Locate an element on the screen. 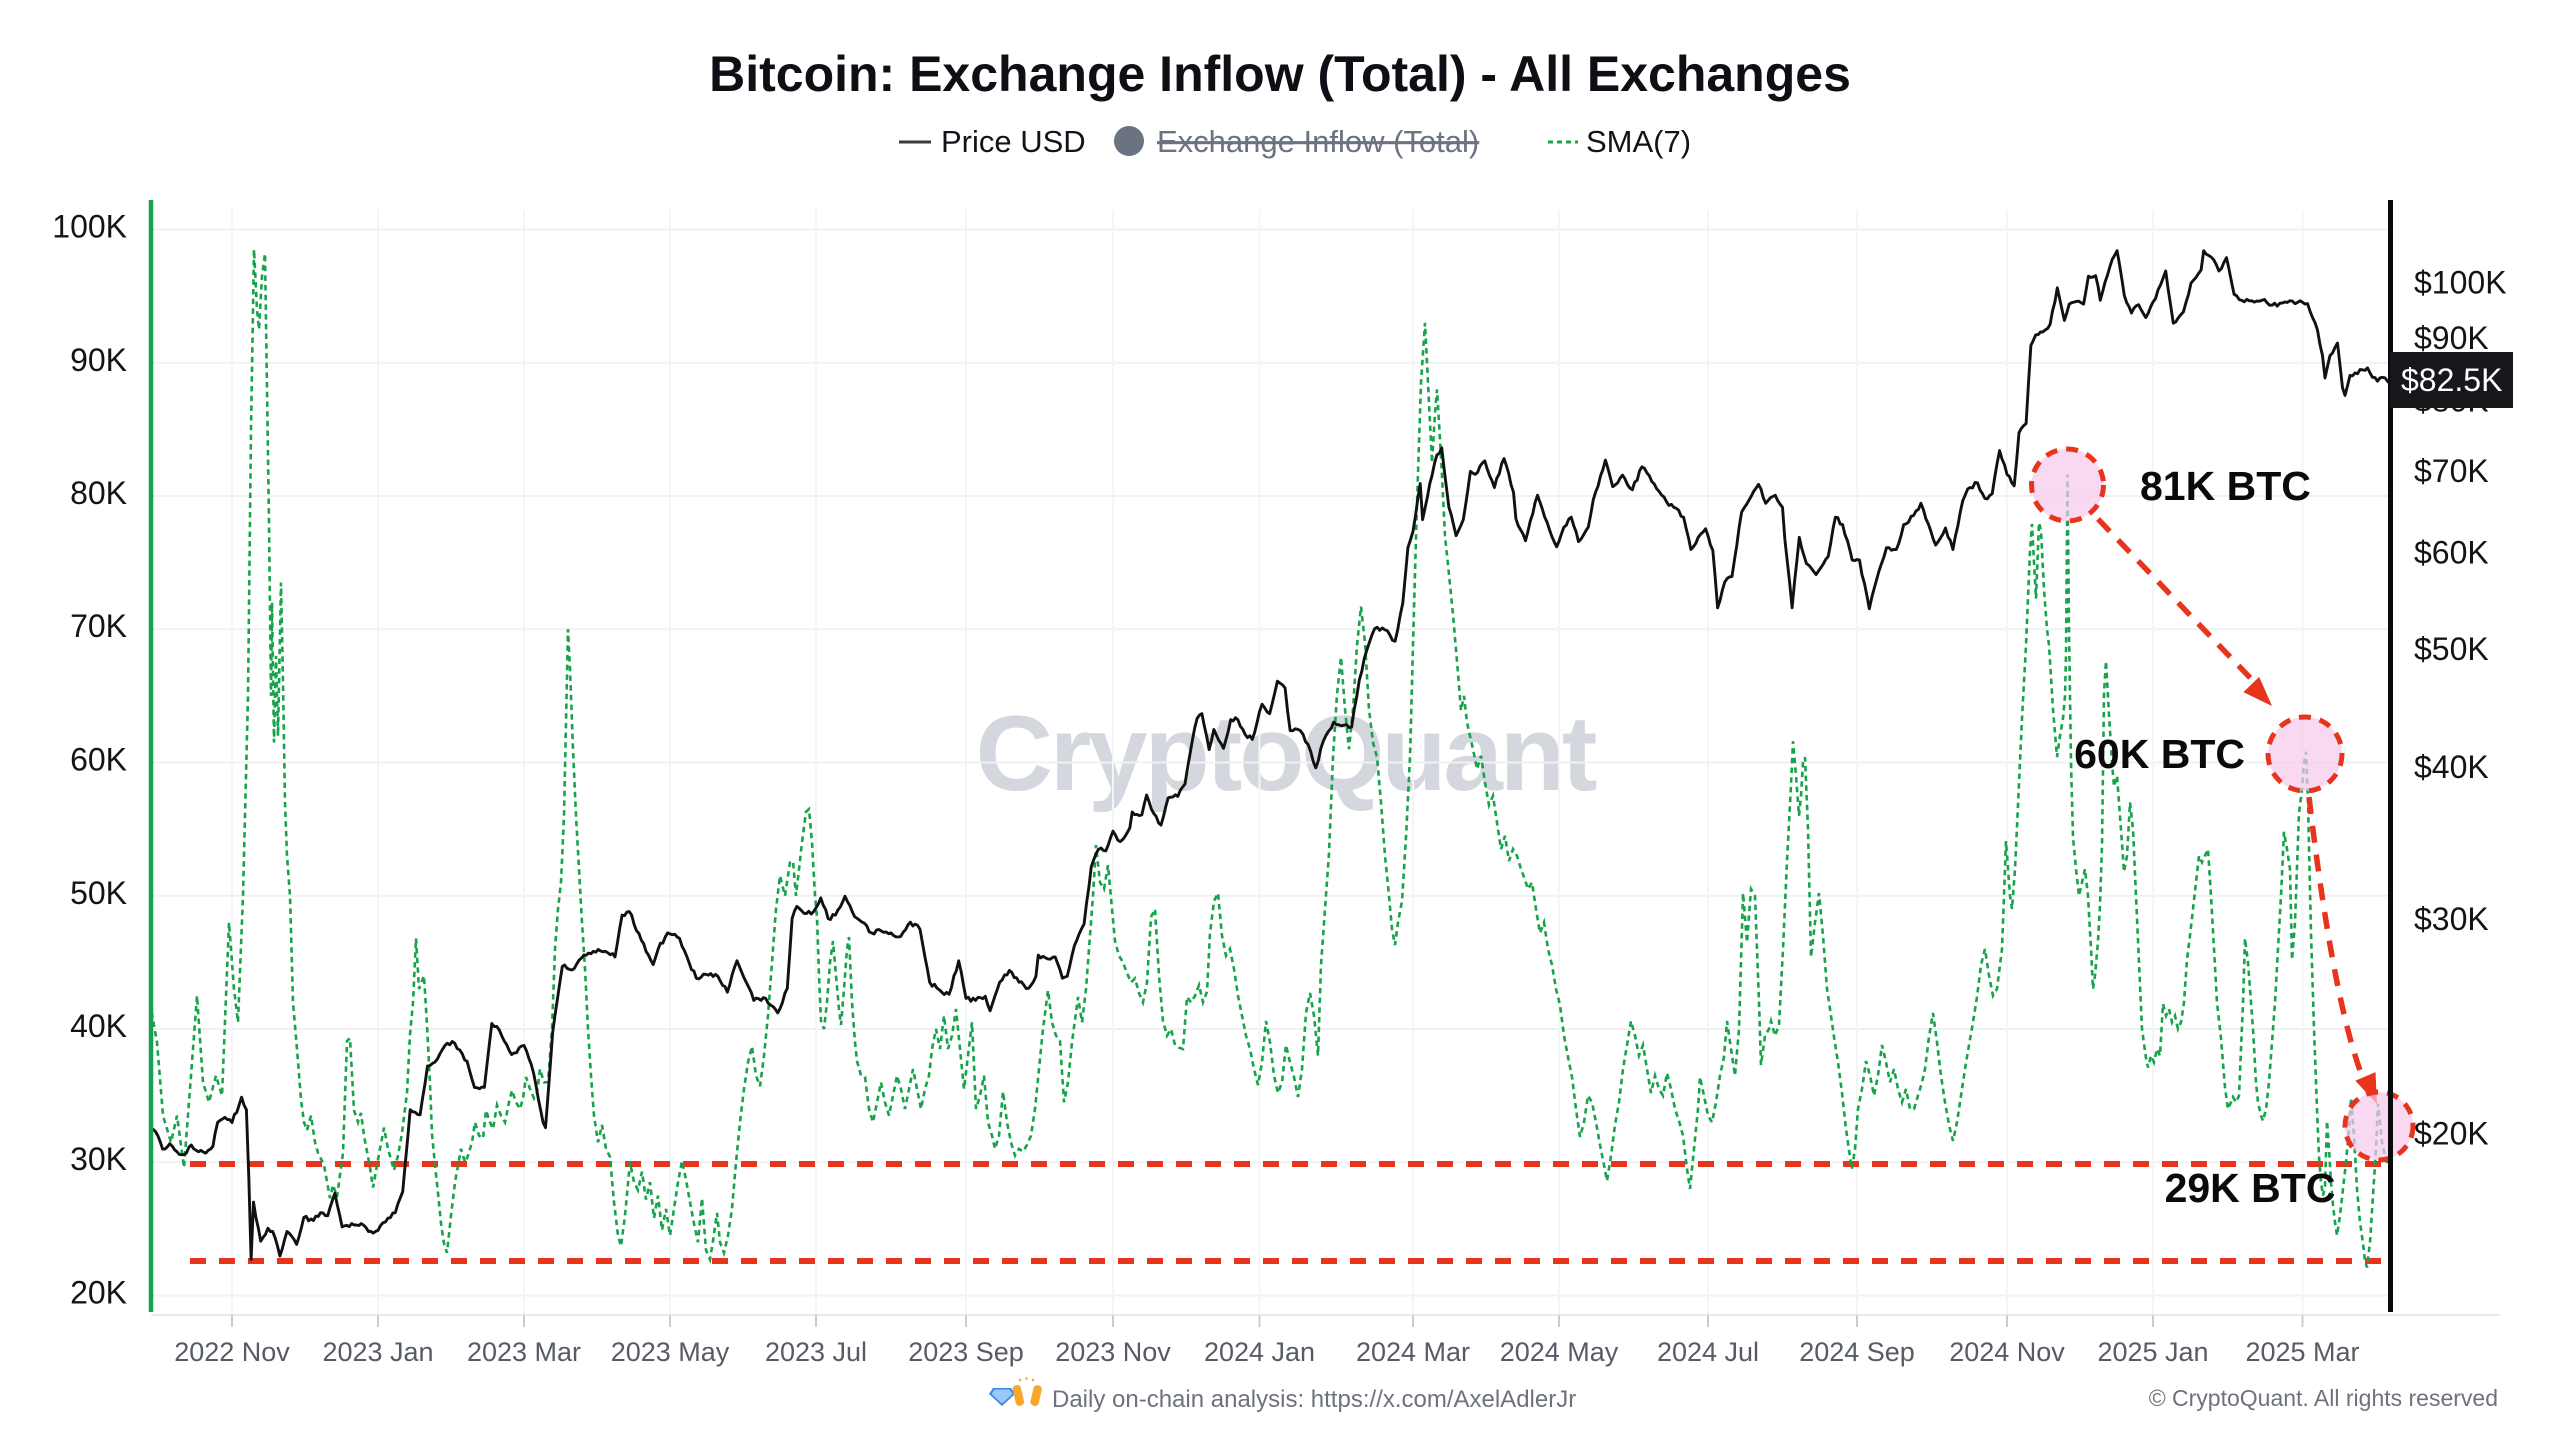 This screenshot has height=1440, width=2560. svg-text: 2024 Jul is located at coordinates (1708, 1352).